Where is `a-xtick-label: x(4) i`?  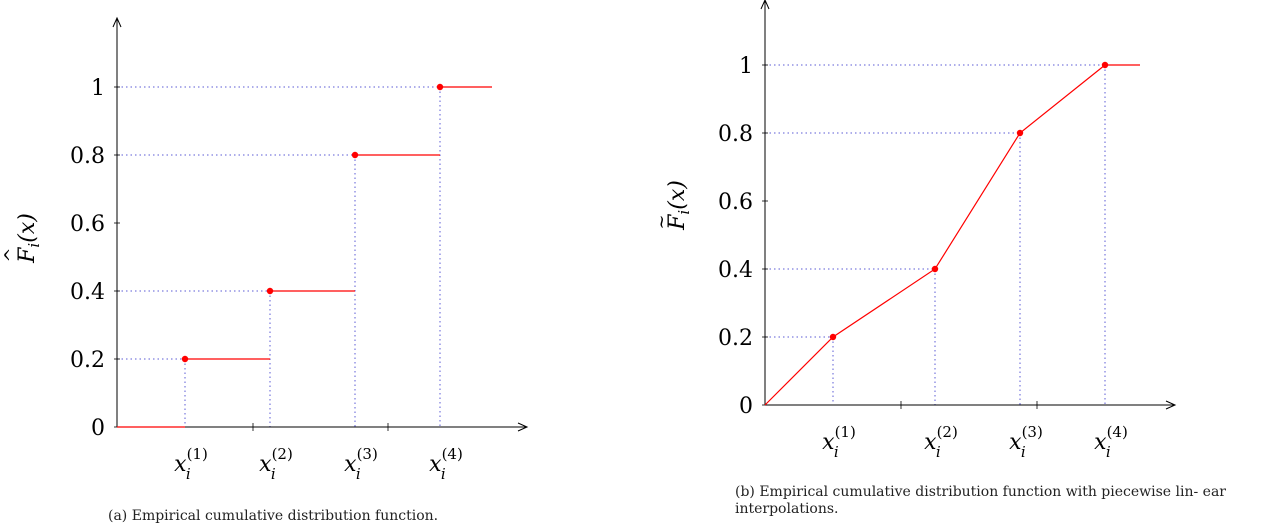
a-xtick-label: x(4) i is located at coordinates (446, 464).